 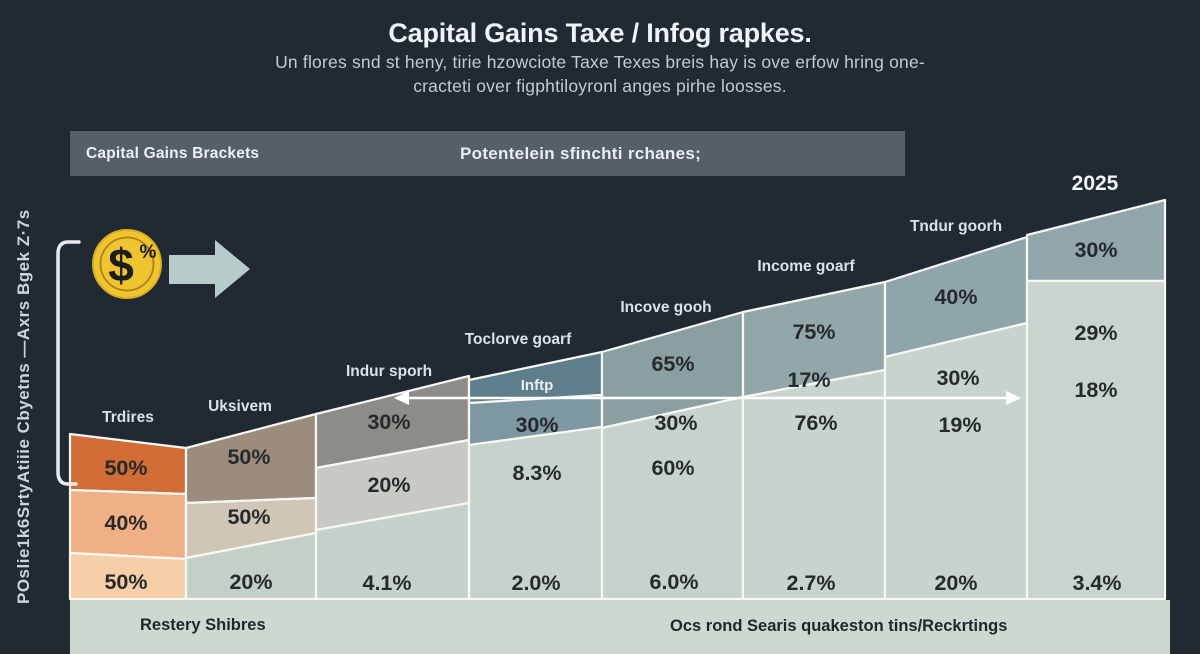 I want to click on column-3-value-label-2: 20%, so click(x=388, y=485).